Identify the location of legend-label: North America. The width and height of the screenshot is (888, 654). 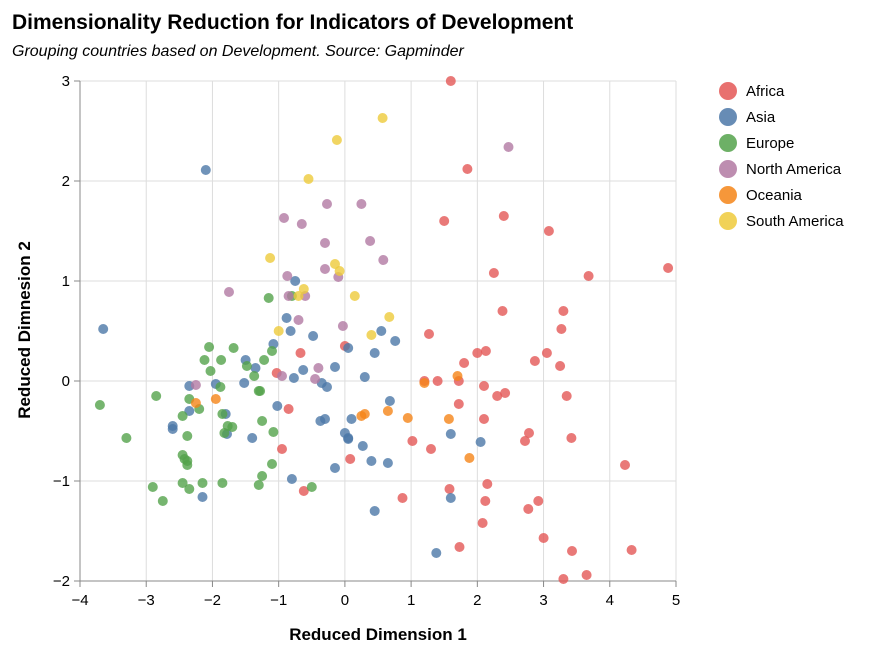
(794, 169).